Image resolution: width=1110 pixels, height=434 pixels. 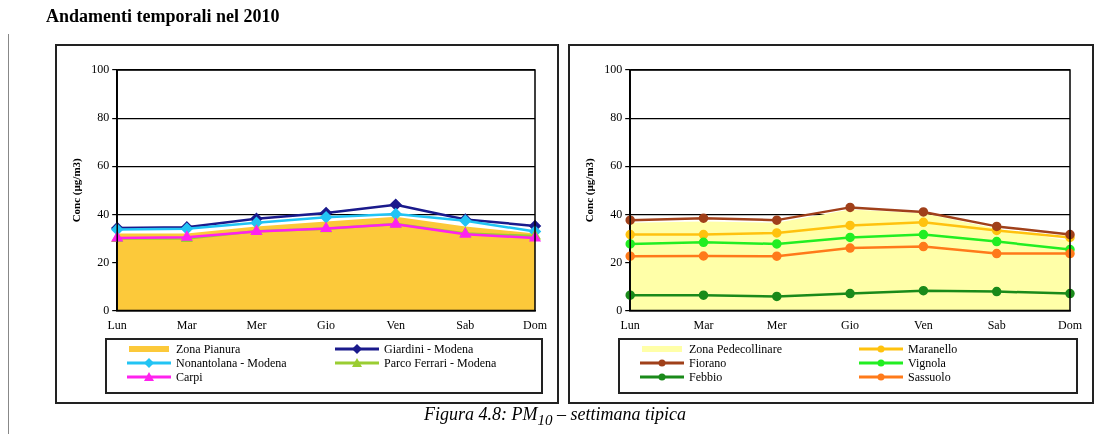 I want to click on legend-label: Zona Pianura, so click(x=208, y=349).